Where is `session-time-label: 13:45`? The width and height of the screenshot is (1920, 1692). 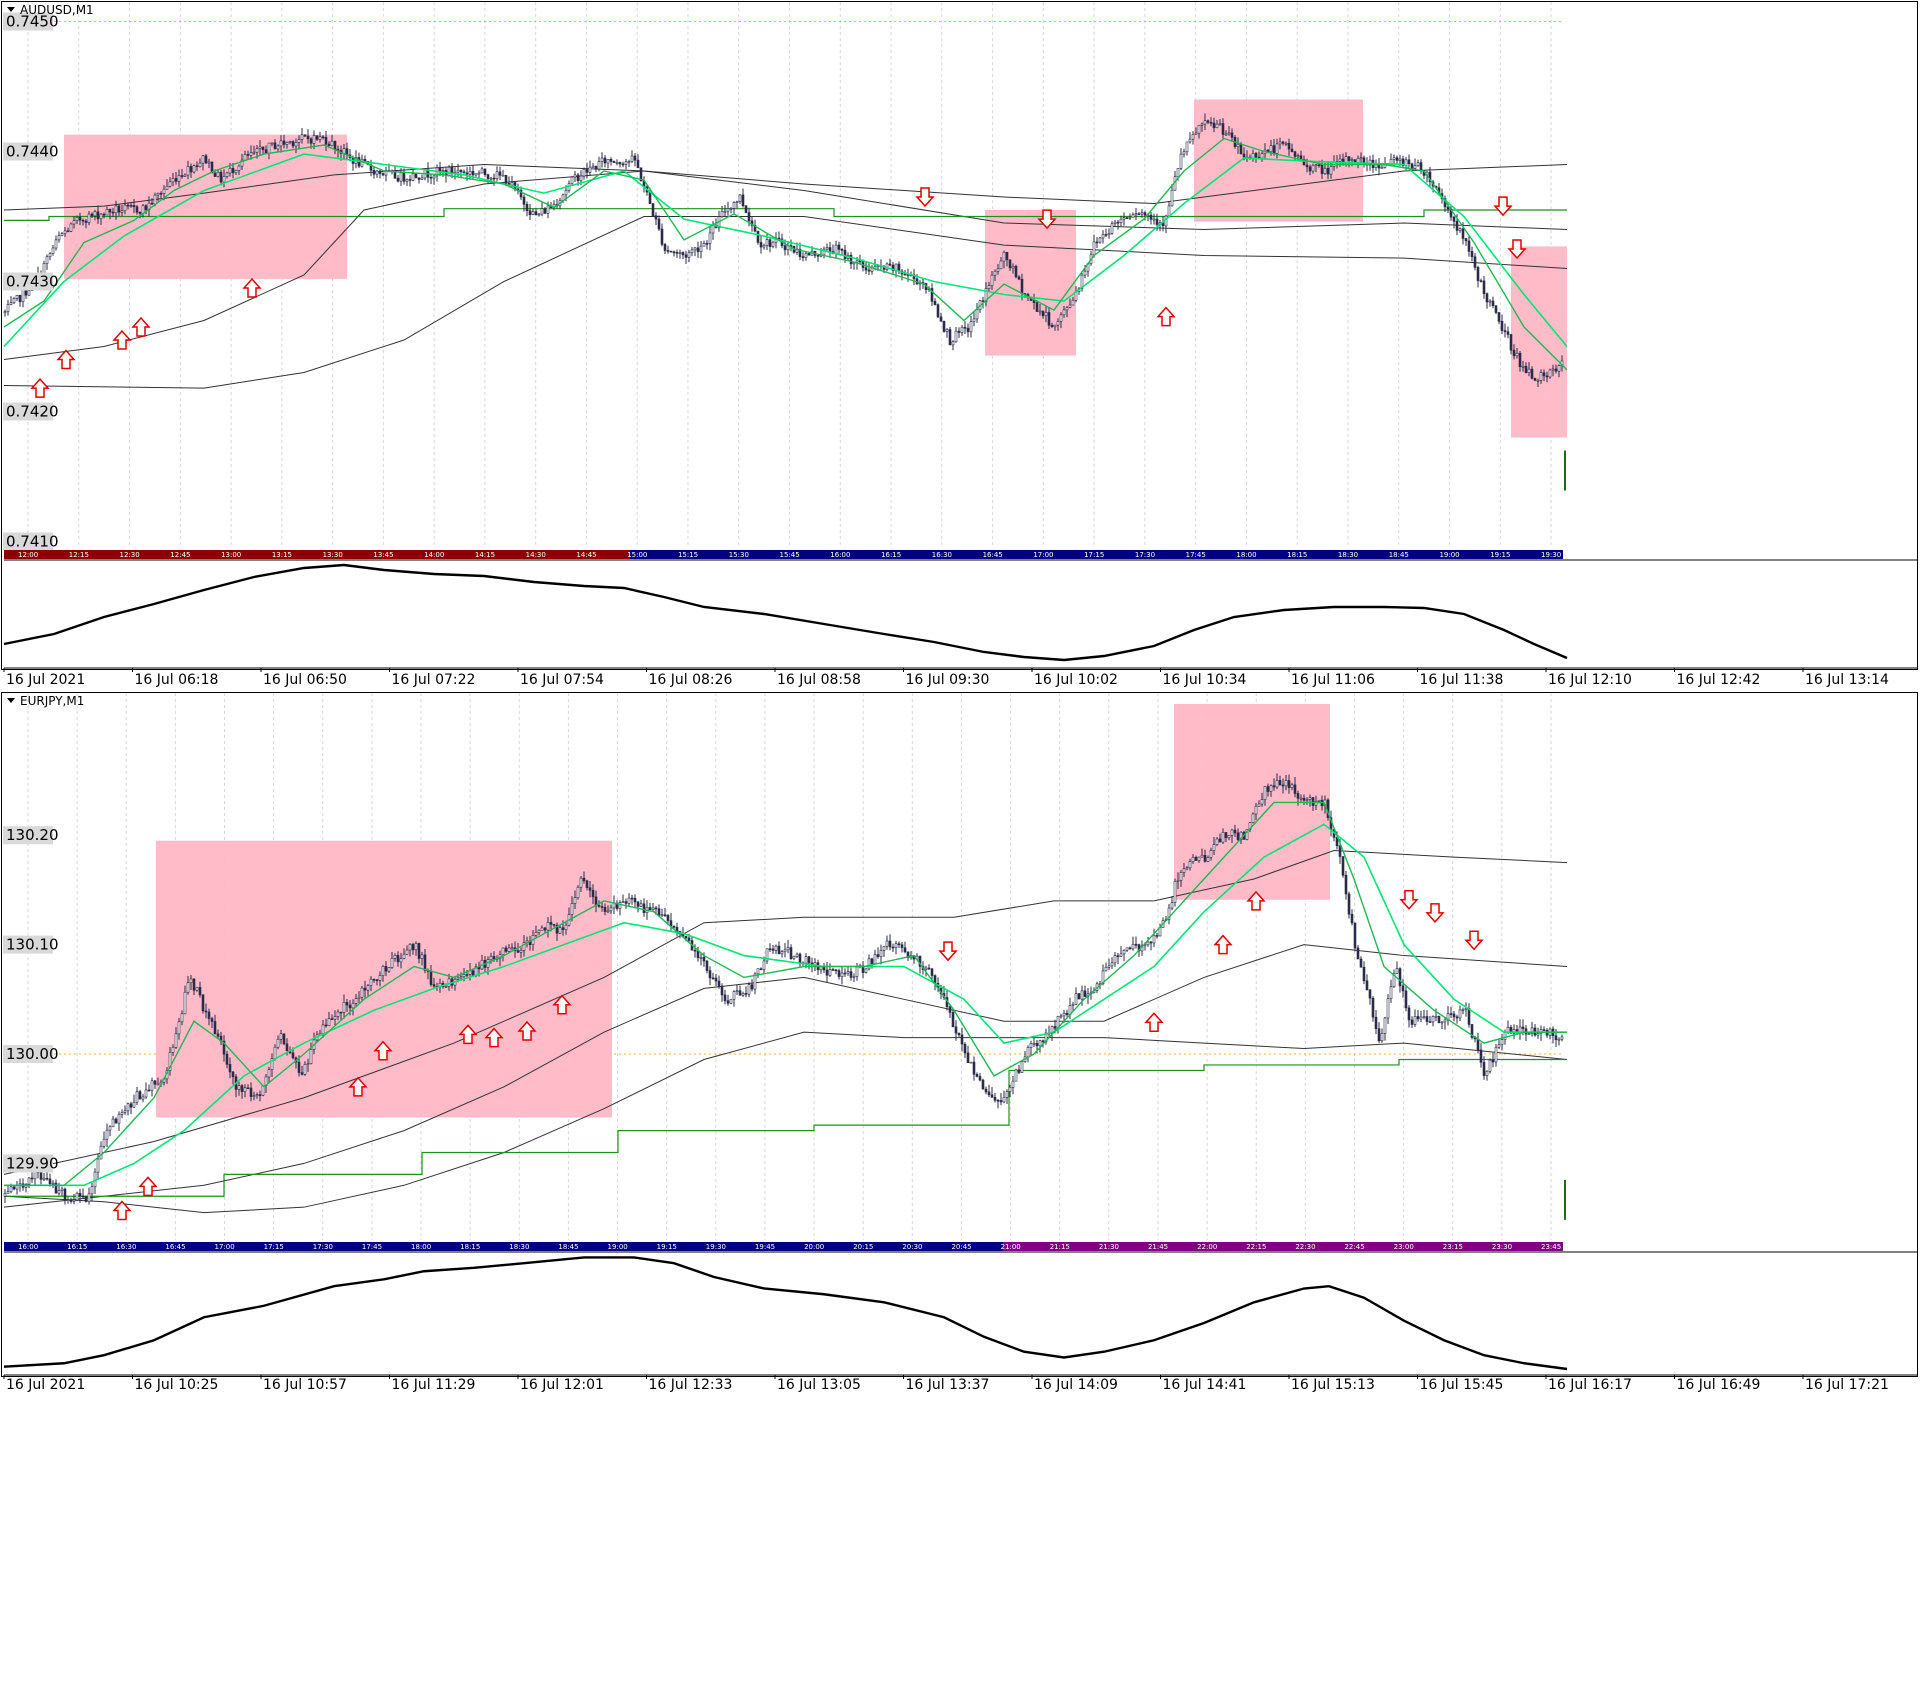 session-time-label: 13:45 is located at coordinates (383, 555).